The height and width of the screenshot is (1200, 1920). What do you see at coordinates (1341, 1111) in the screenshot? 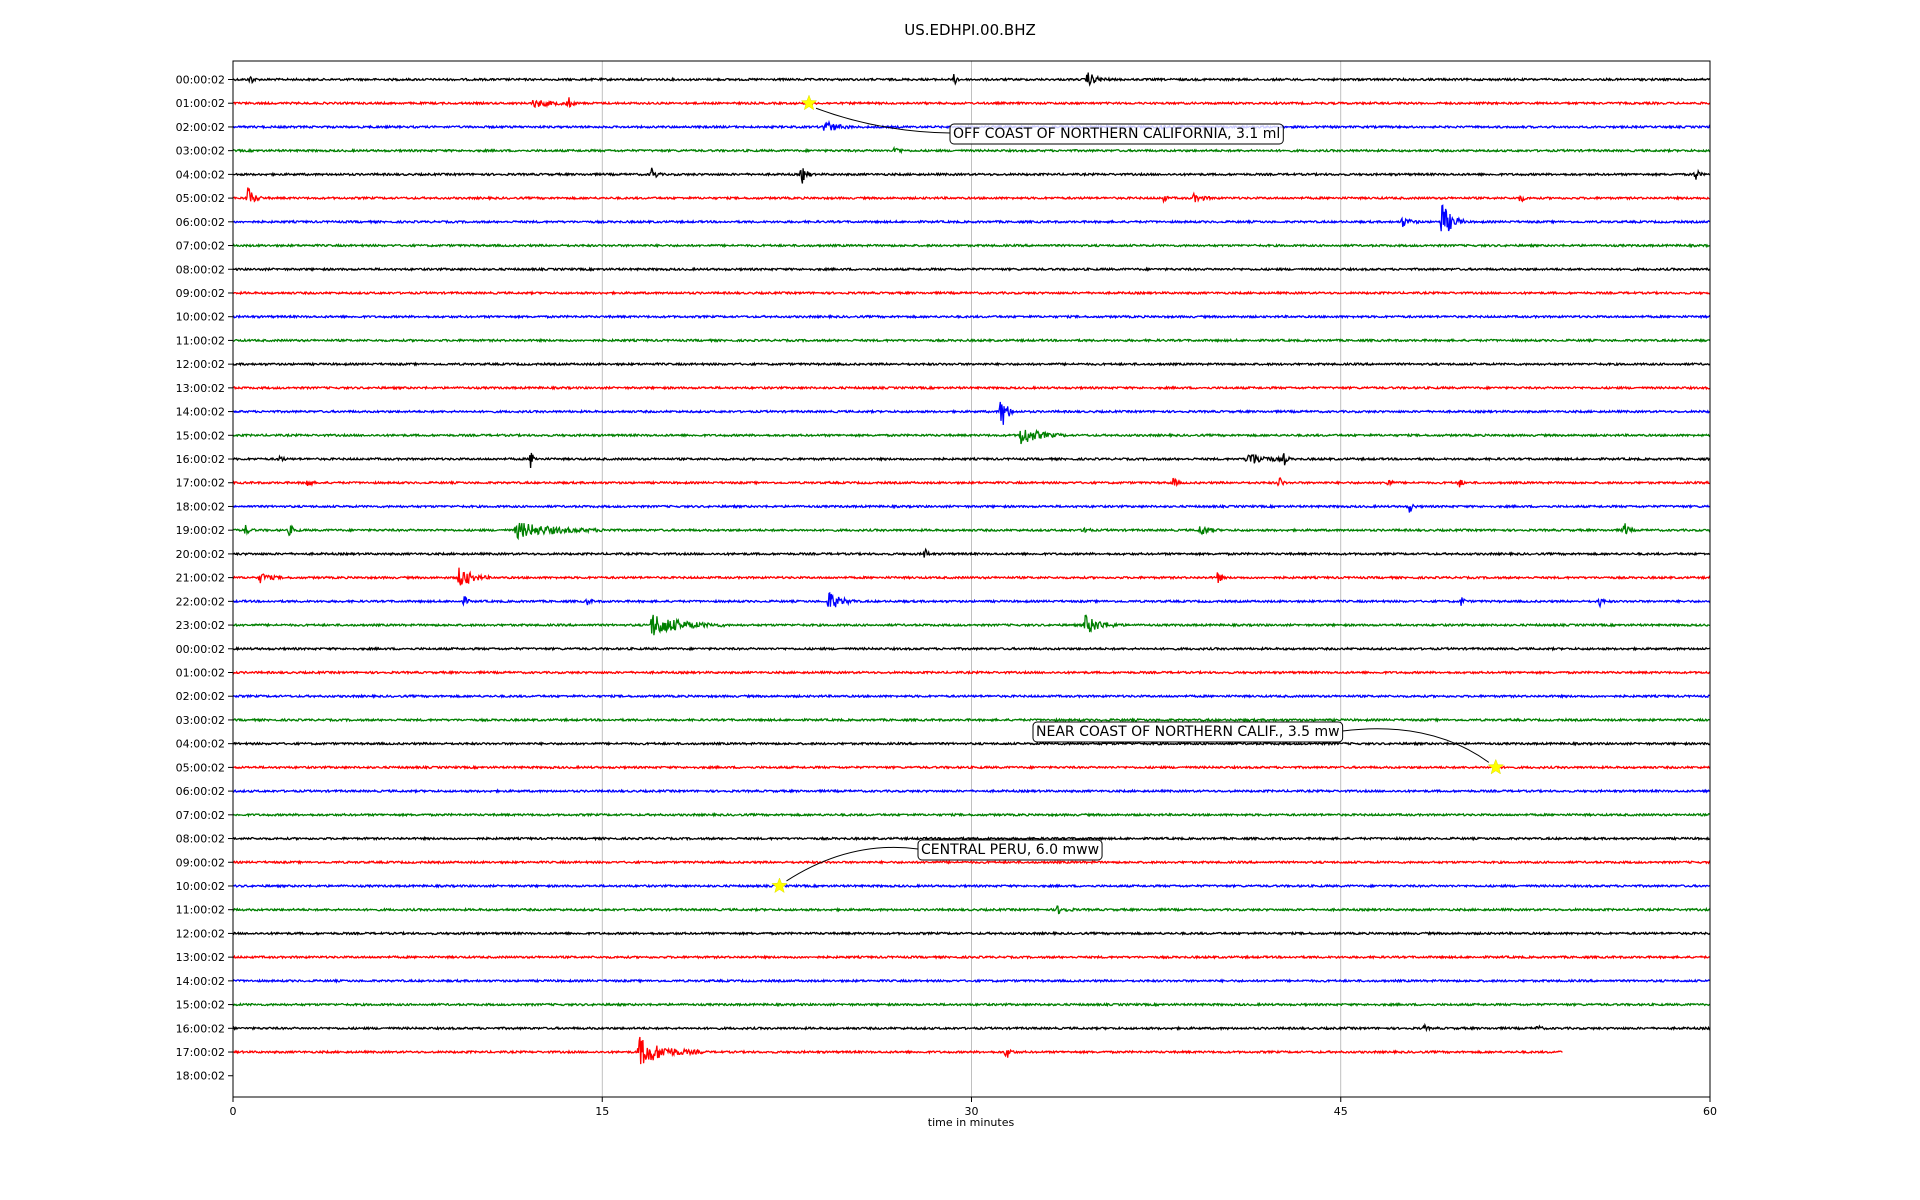
I see `x-tick-label: 45` at bounding box center [1341, 1111].